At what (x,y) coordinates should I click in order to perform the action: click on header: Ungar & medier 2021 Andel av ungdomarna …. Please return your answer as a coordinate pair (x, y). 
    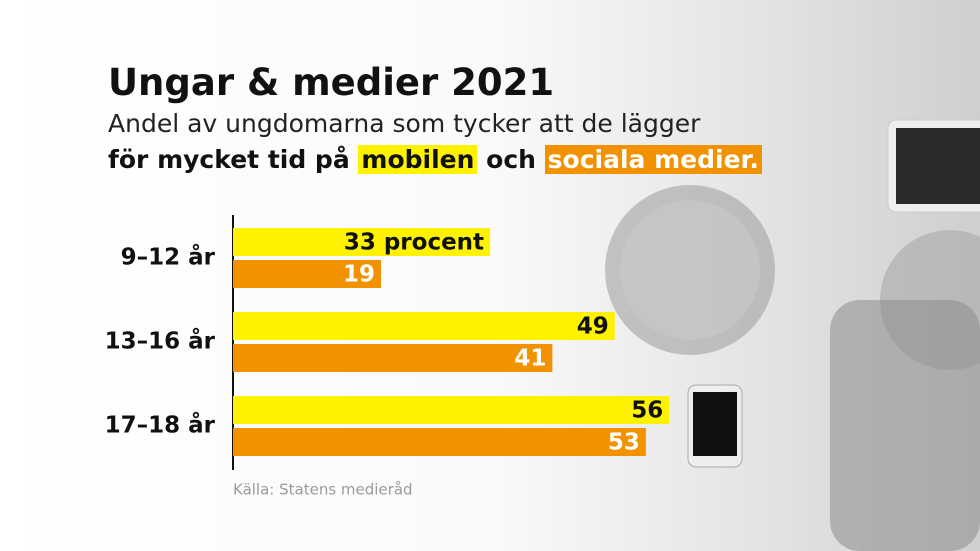
    Looking at the image, I should click on (435, 119).